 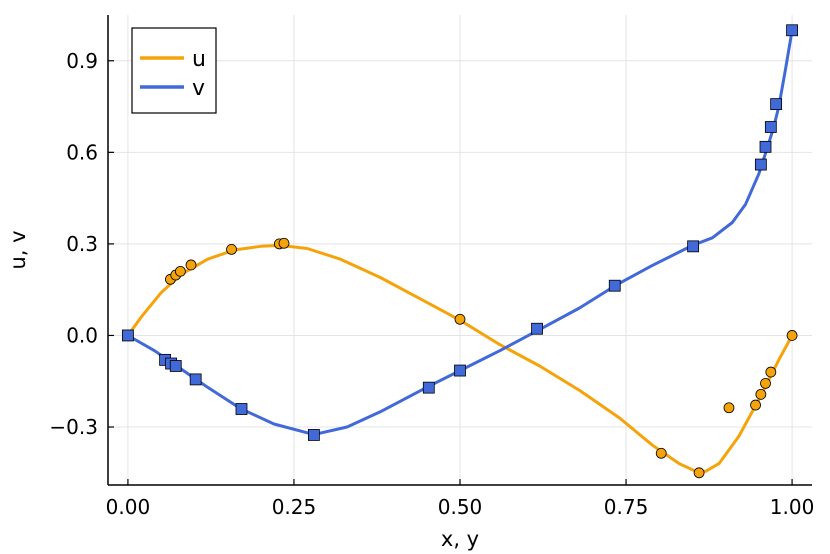 I want to click on y-tick-label: 0.0, so click(x=82, y=335).